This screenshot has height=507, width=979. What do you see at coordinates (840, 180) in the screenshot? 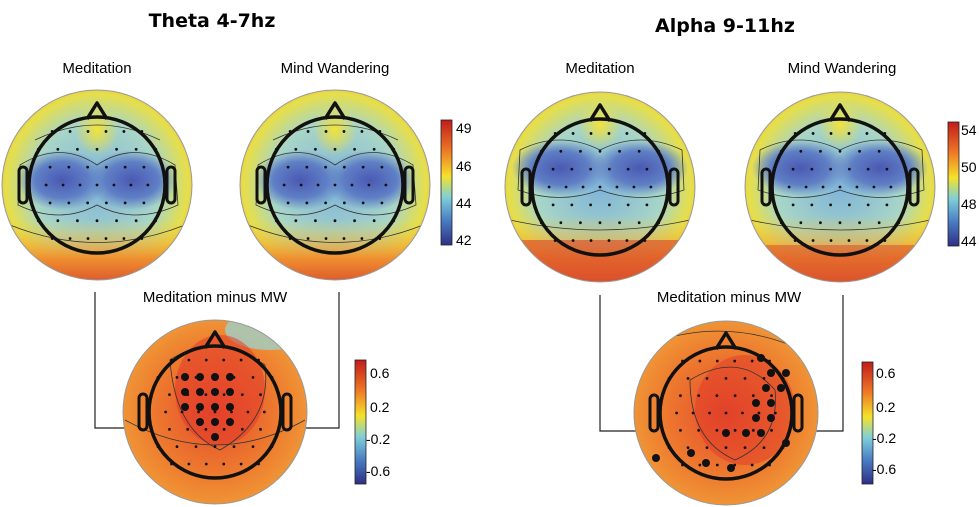
I see `head-outline-alpha-mw` at bounding box center [840, 180].